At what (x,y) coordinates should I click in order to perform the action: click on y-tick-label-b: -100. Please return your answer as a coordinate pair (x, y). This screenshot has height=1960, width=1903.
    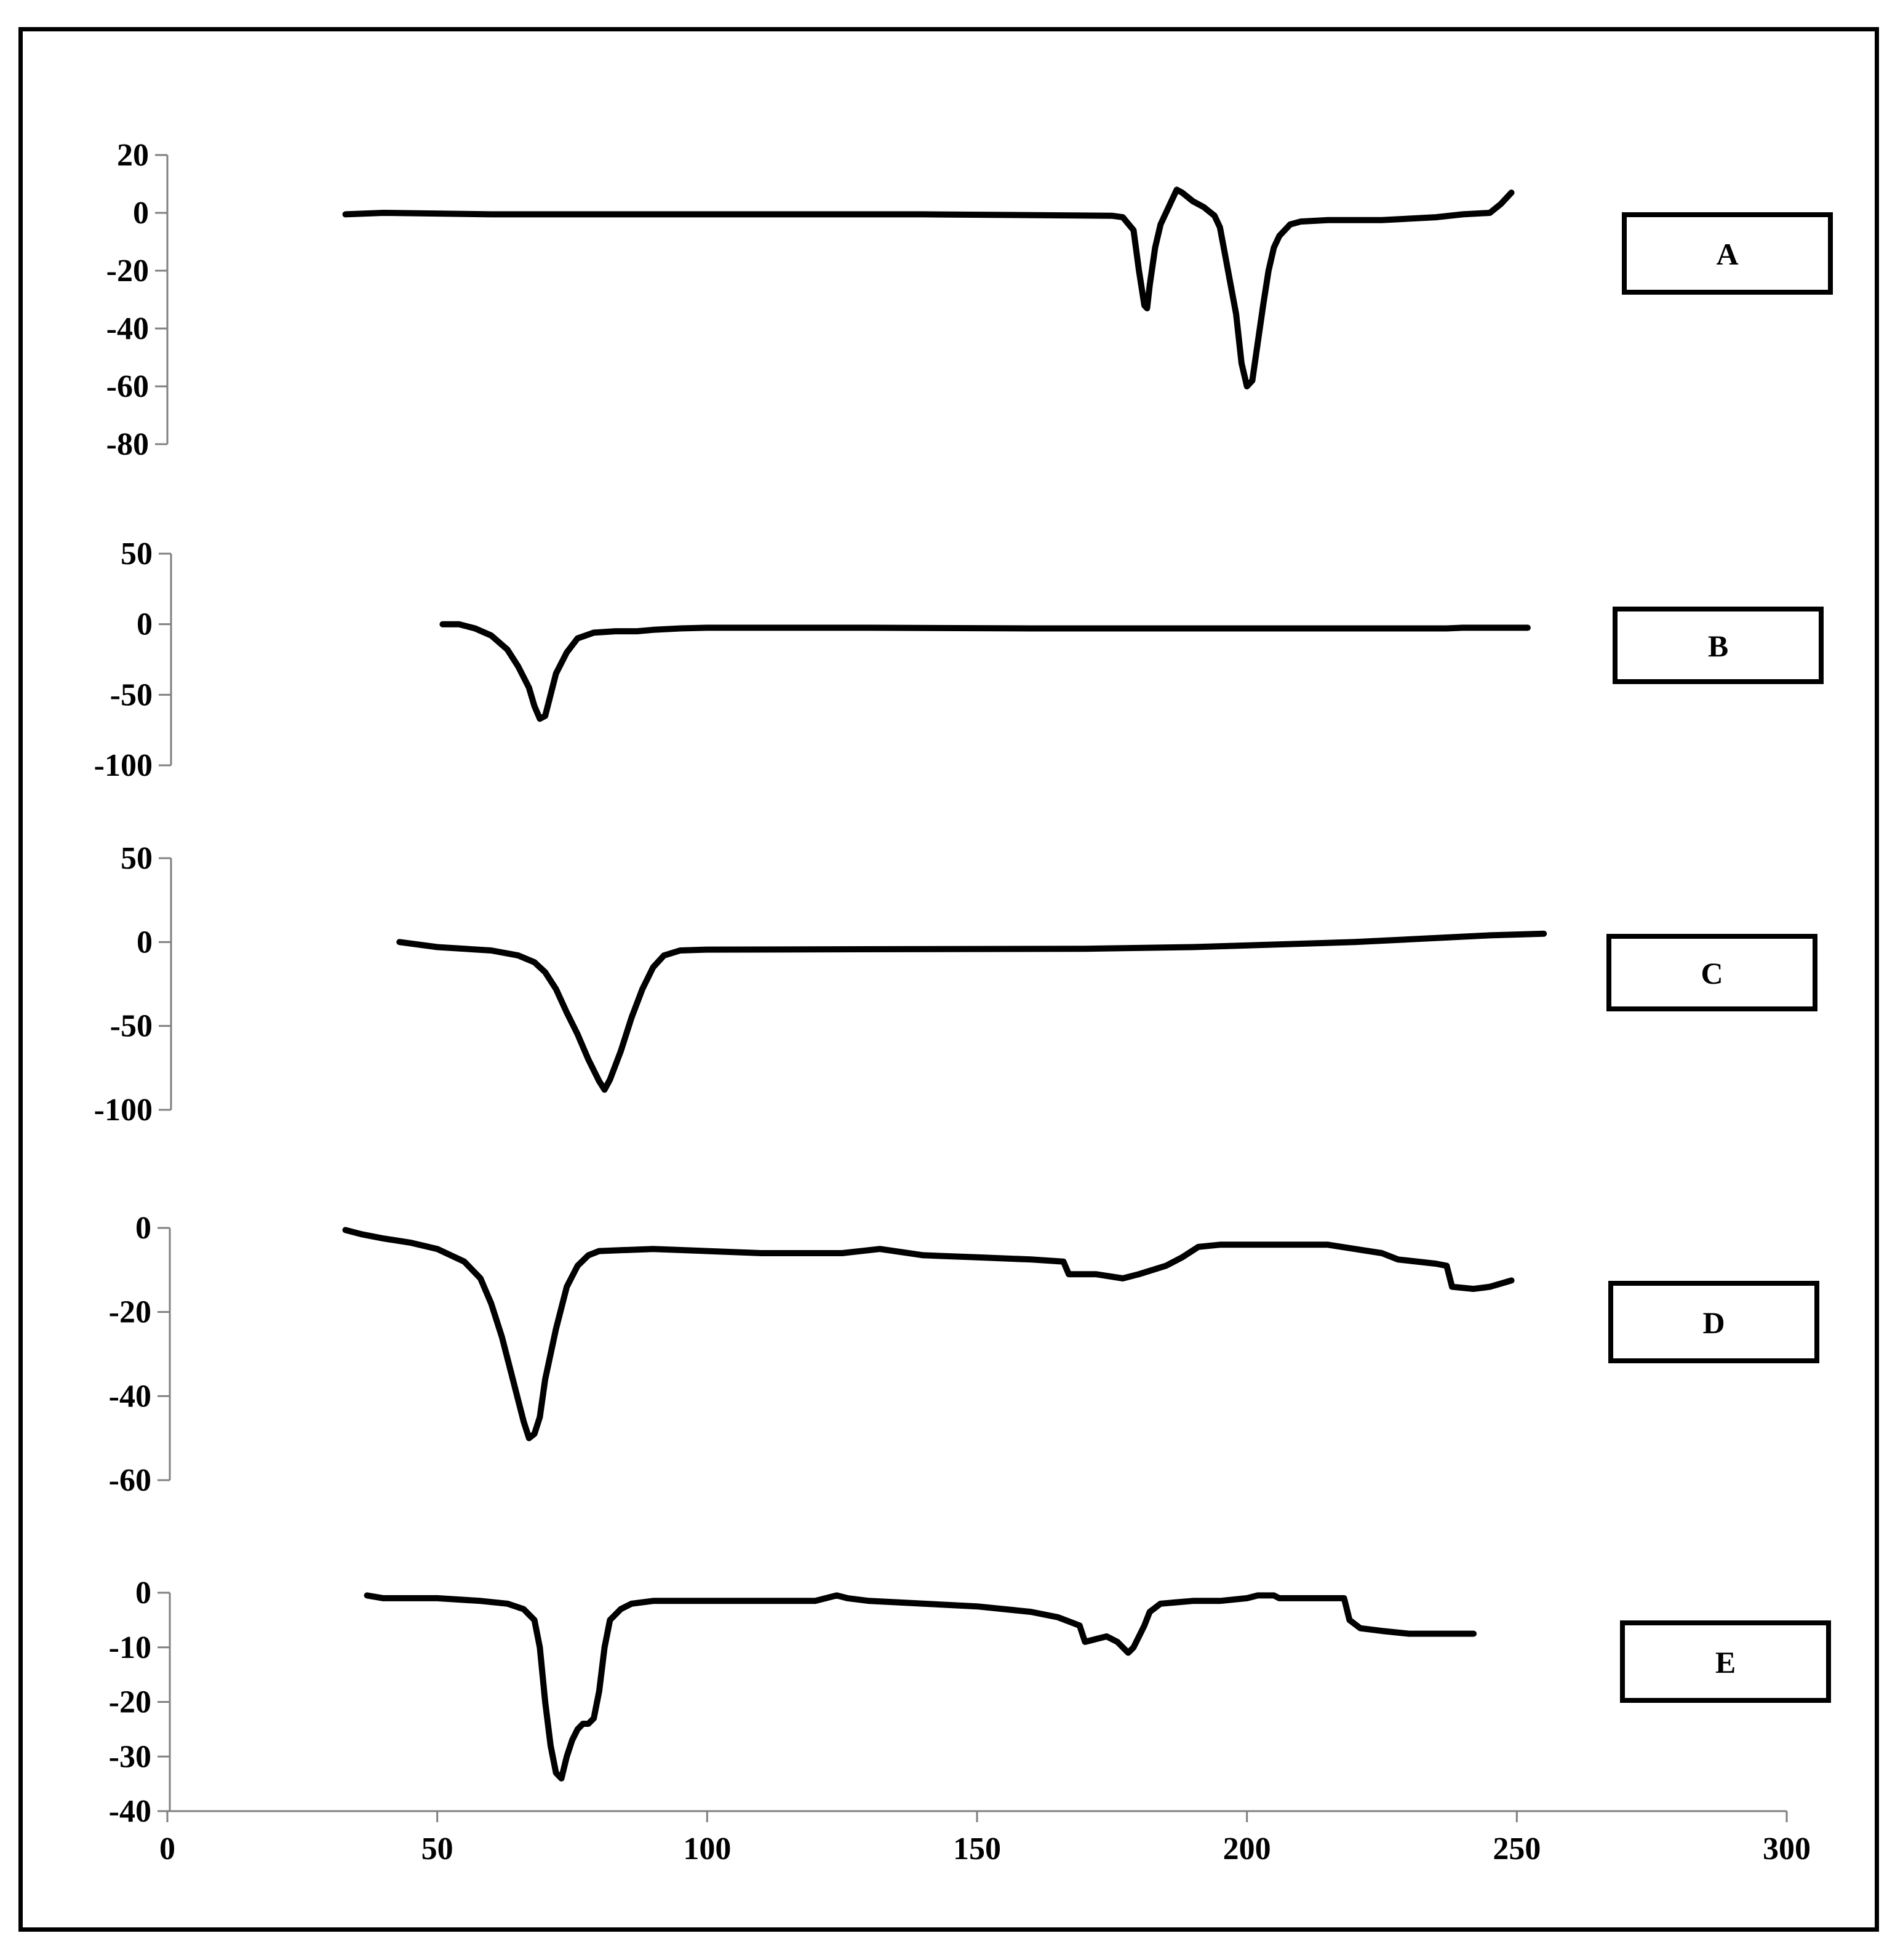
    Looking at the image, I should click on (123, 765).